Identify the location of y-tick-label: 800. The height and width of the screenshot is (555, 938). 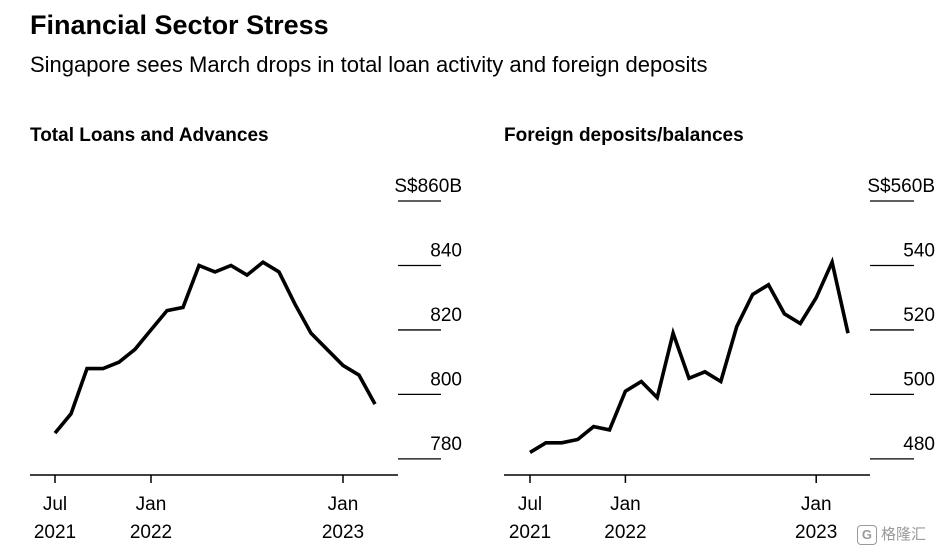
(446, 379).